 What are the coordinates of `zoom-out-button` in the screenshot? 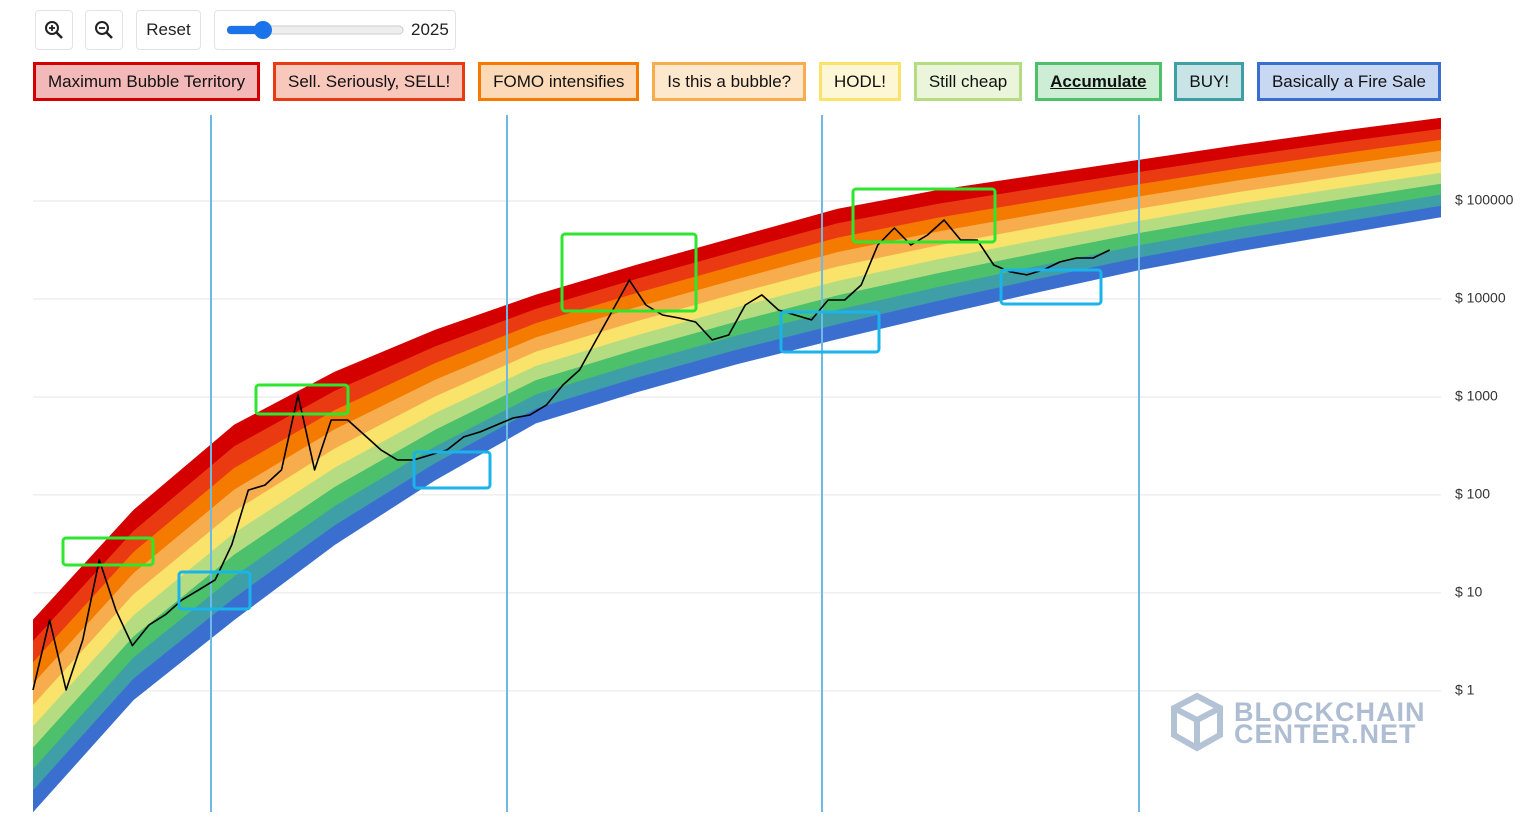 It's located at (104, 30).